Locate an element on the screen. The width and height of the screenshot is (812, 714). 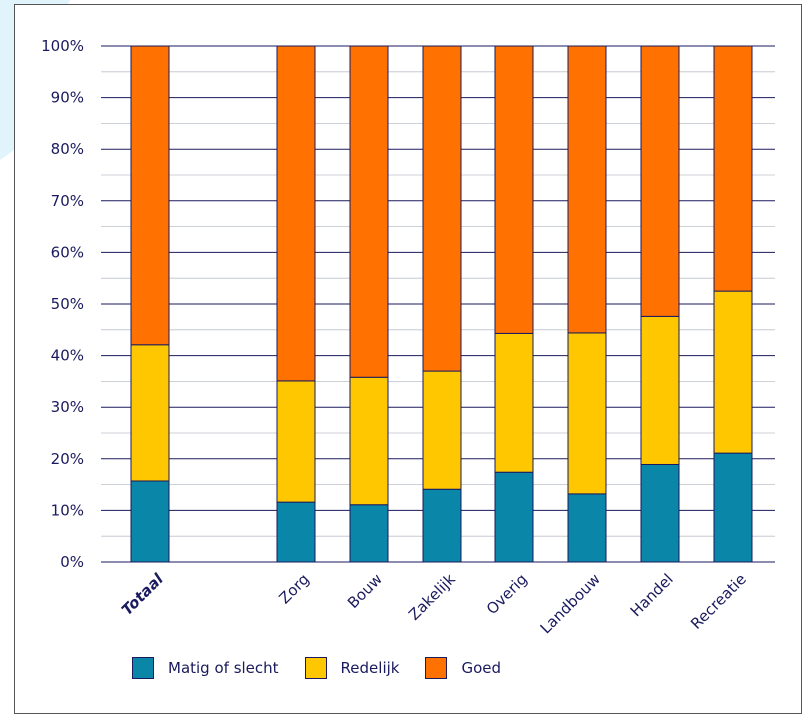
legend-item: Redelijk is located at coordinates (352, 668).